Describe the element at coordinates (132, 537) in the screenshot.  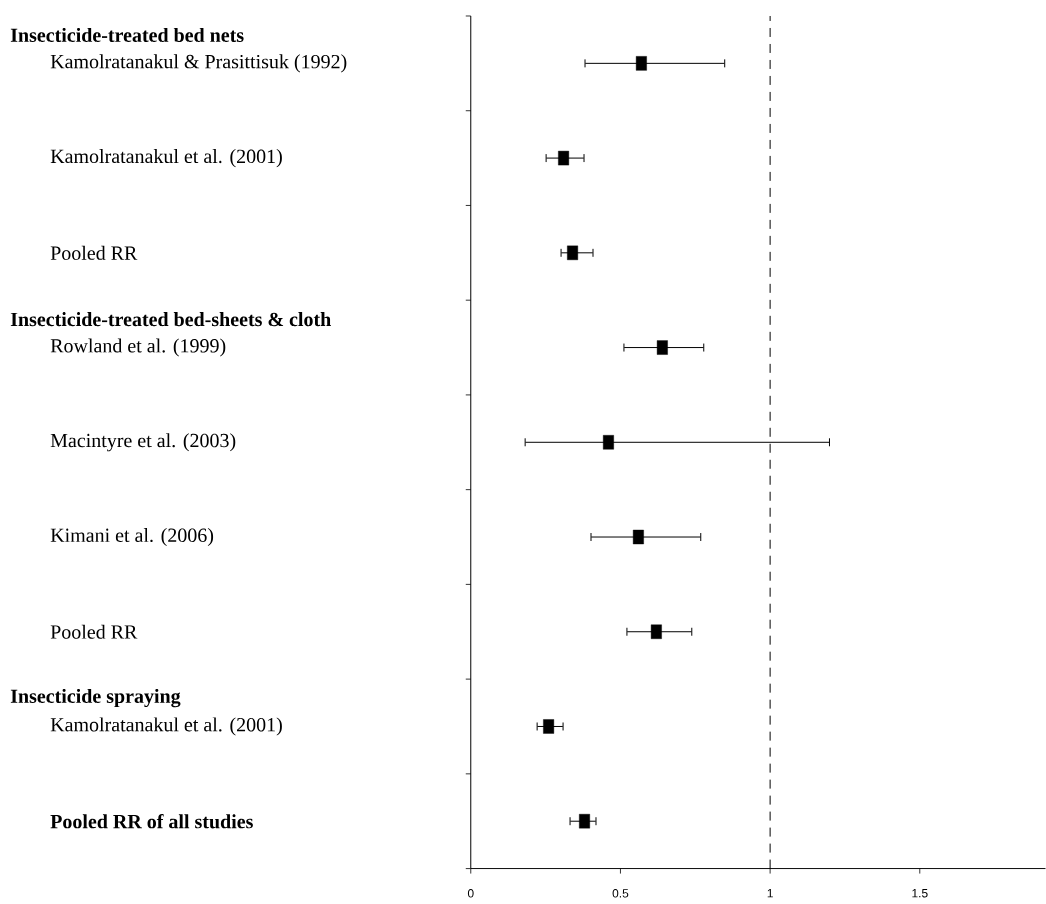
I see `y-tick-label: Kimani et al. (2006)` at that location.